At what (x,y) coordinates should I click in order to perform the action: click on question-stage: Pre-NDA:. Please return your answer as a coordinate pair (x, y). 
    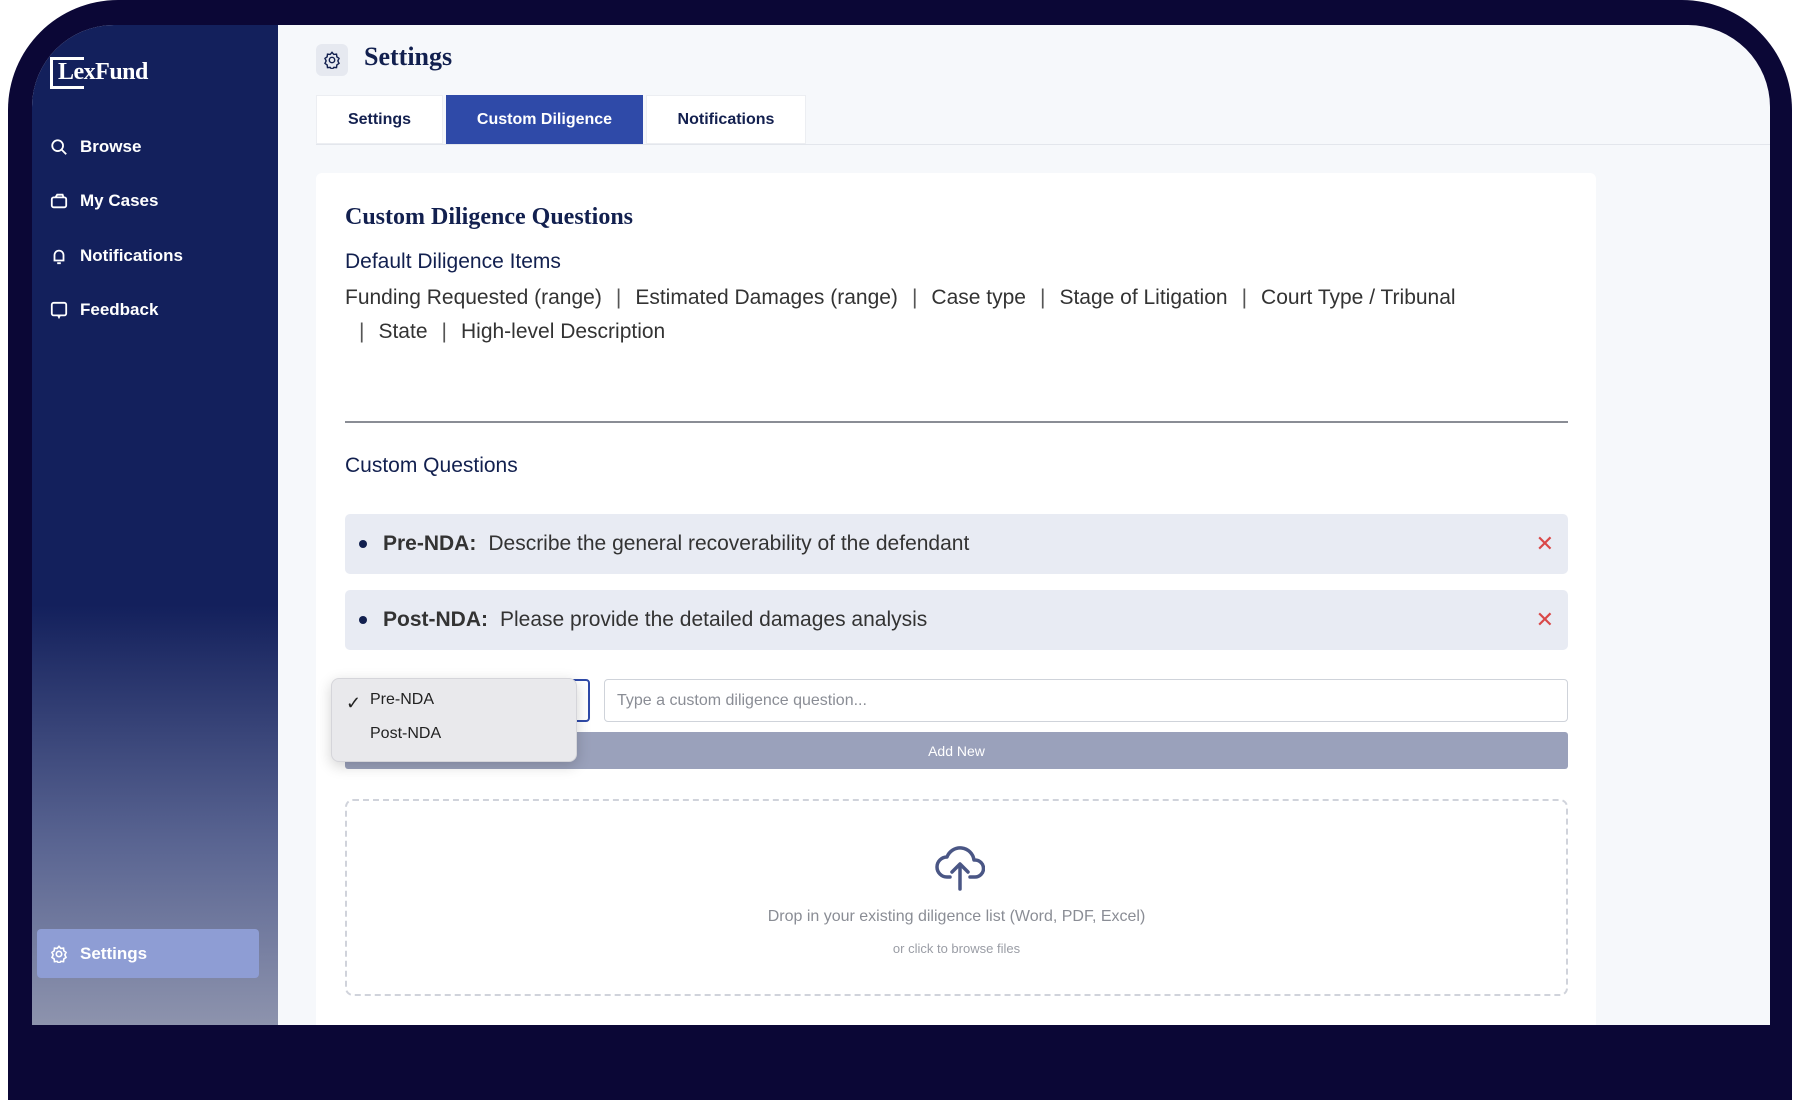
    Looking at the image, I should click on (430, 543).